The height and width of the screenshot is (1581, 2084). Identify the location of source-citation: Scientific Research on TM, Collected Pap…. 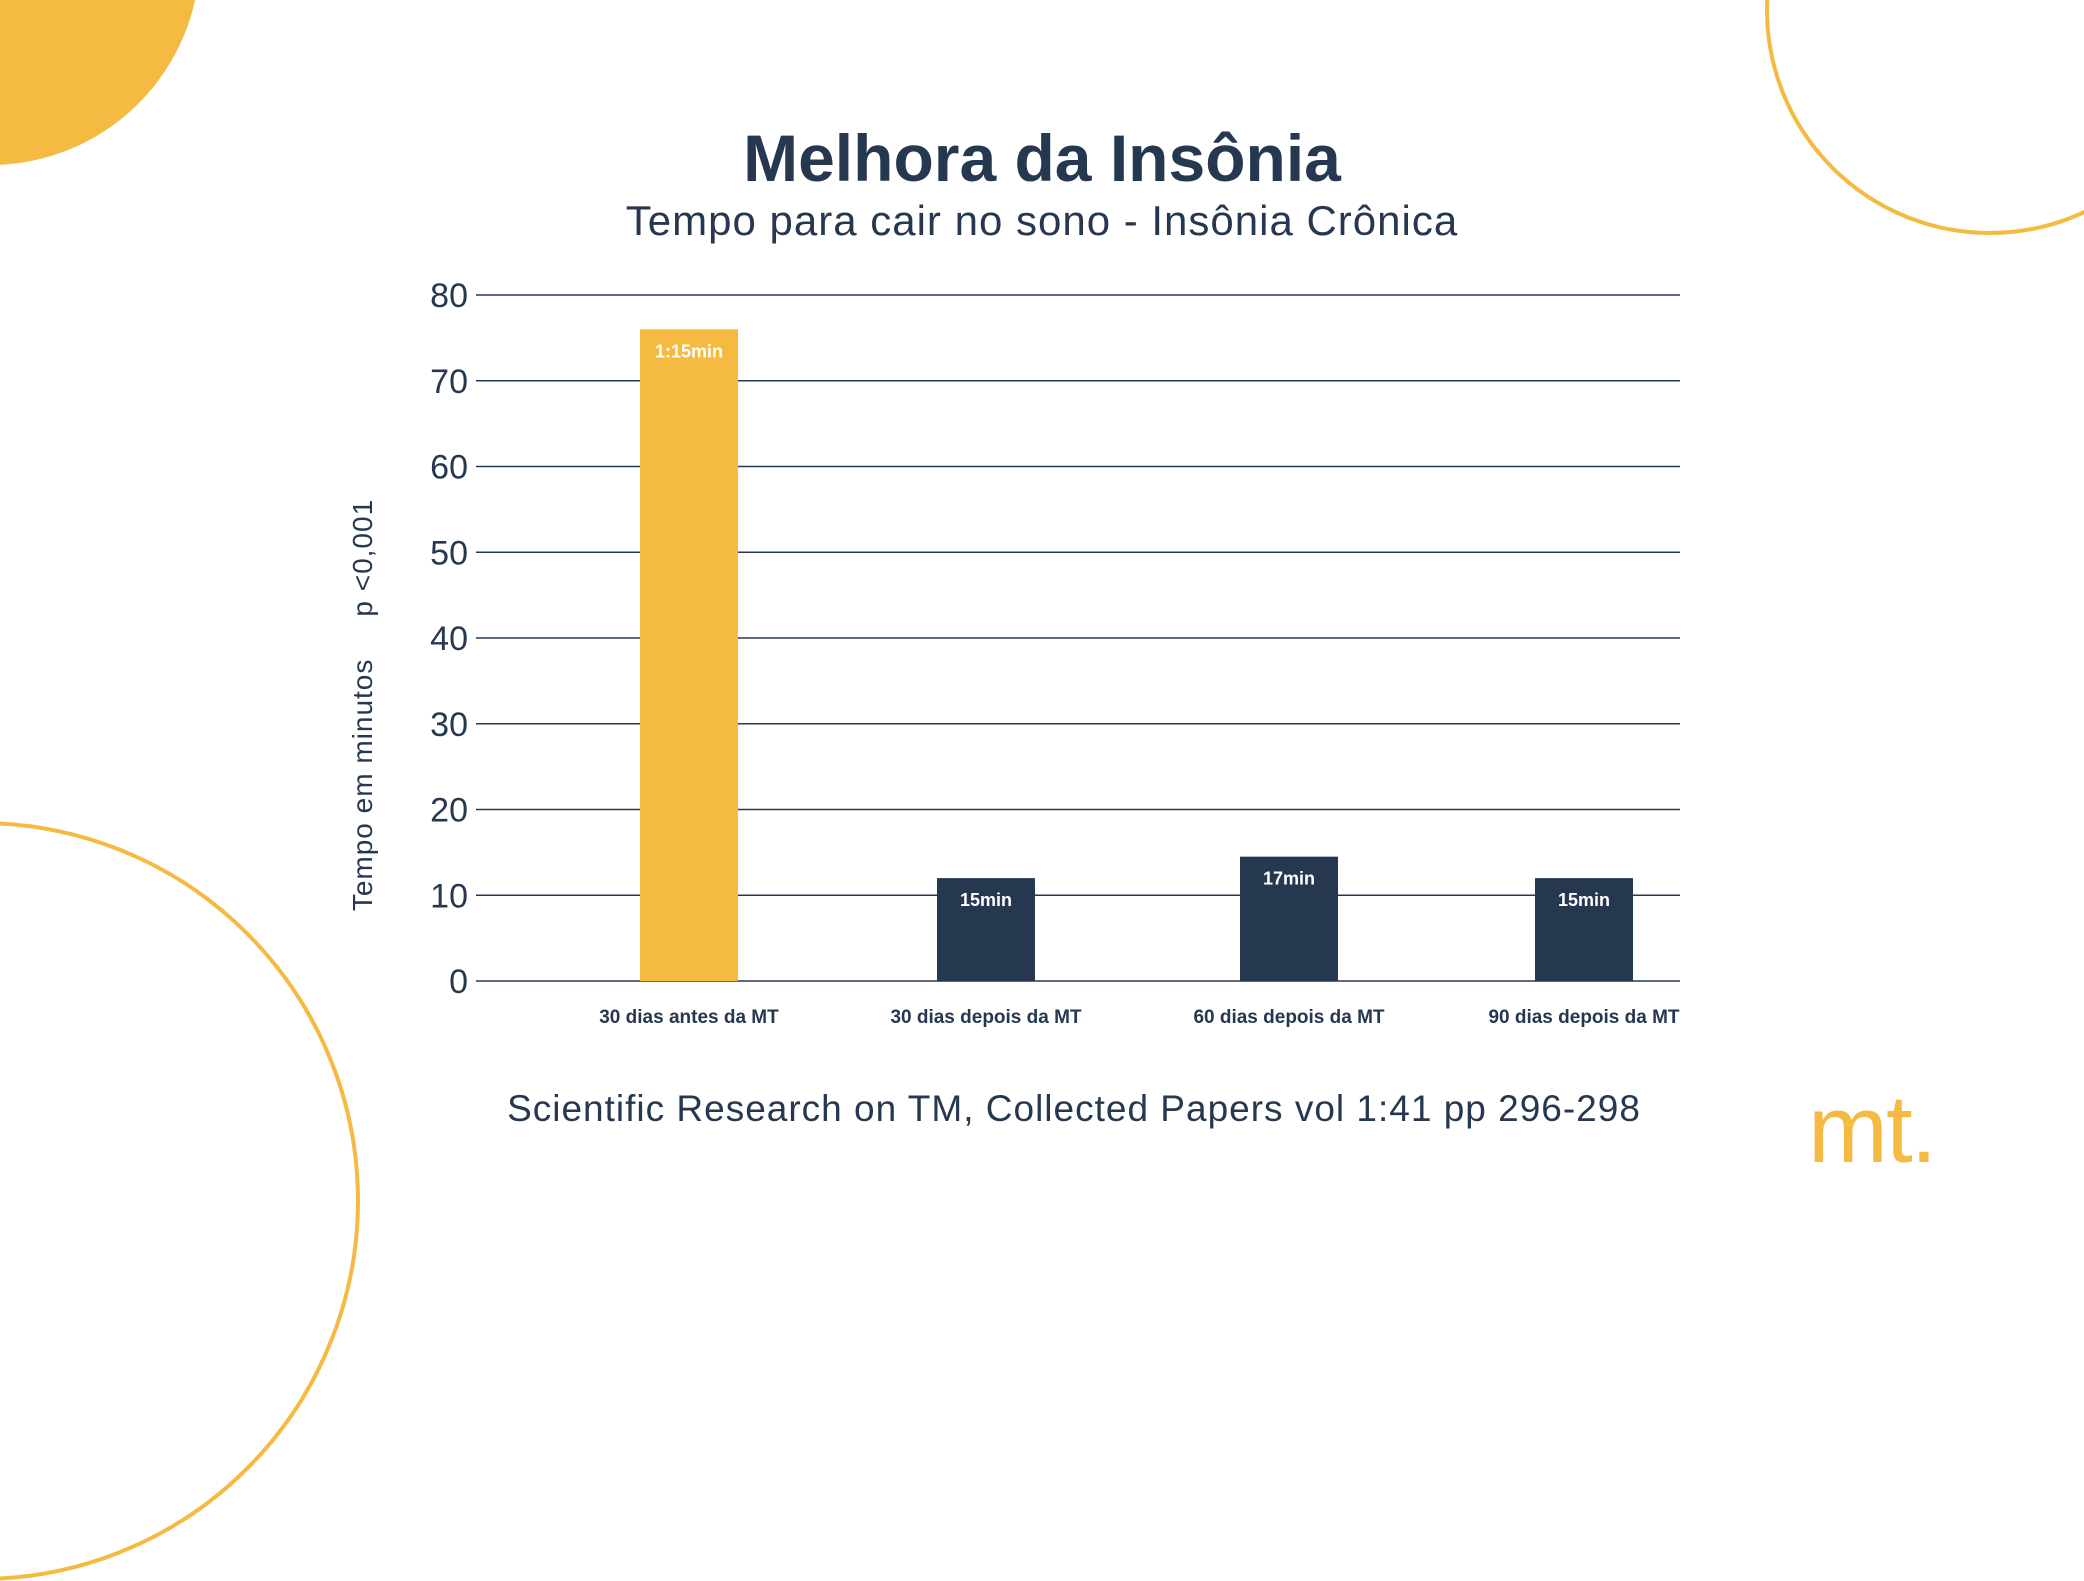
(1074, 1108).